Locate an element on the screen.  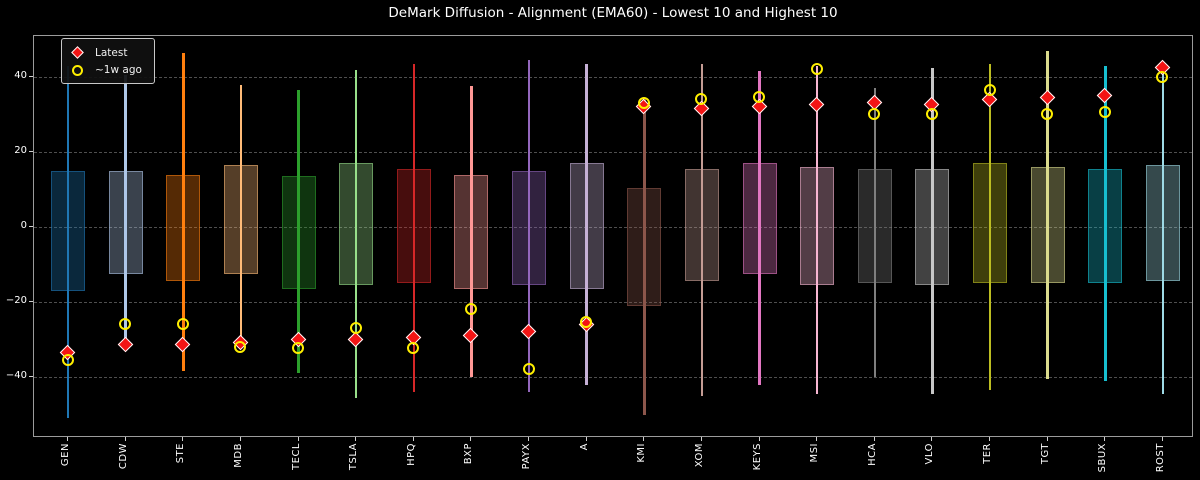
whisker-line-rost is located at coordinates (1163, 230).